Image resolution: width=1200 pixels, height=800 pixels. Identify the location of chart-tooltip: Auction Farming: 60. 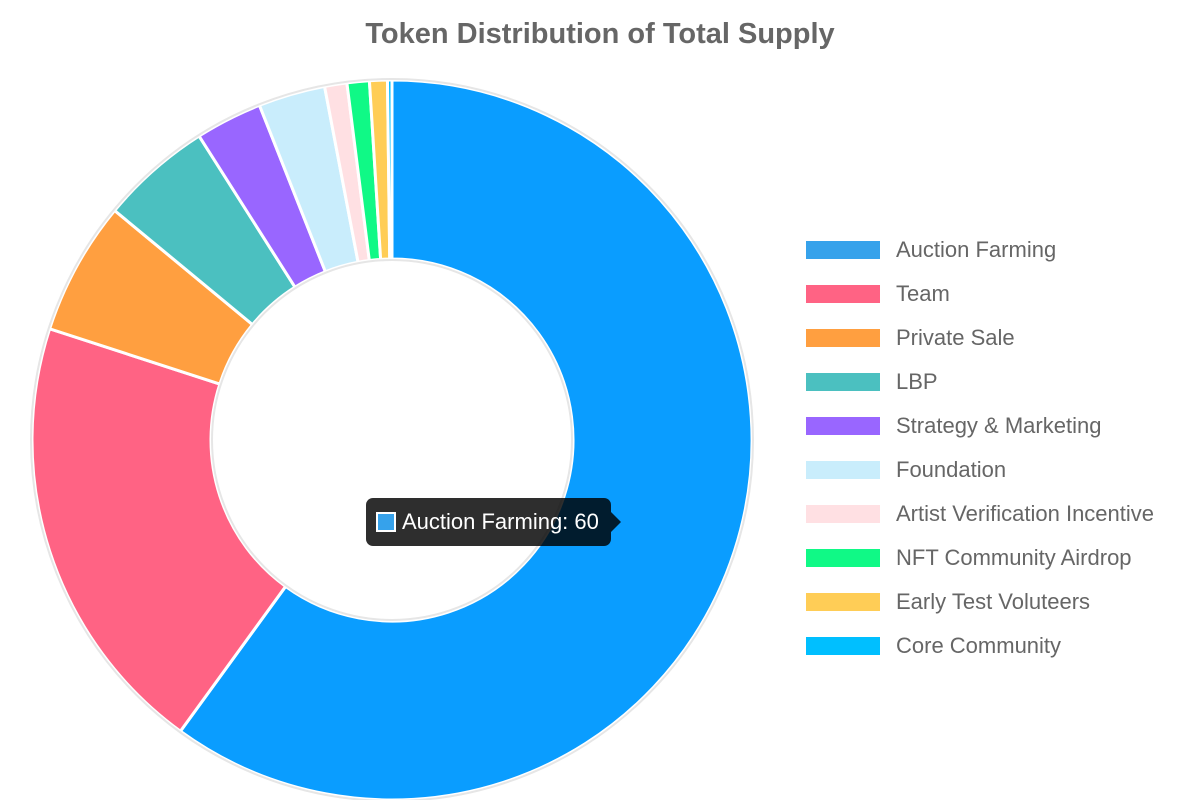
(493, 522).